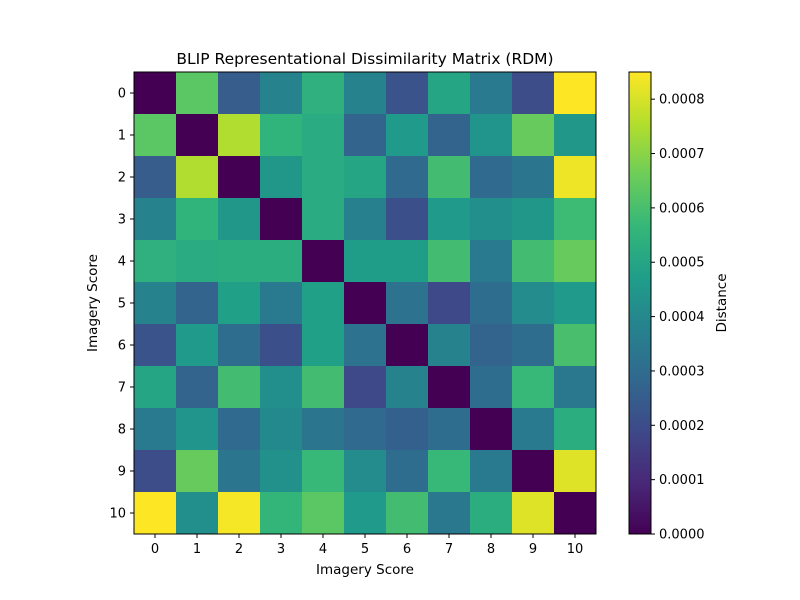  I want to click on x-axis-label: Imagery Score, so click(365, 570).